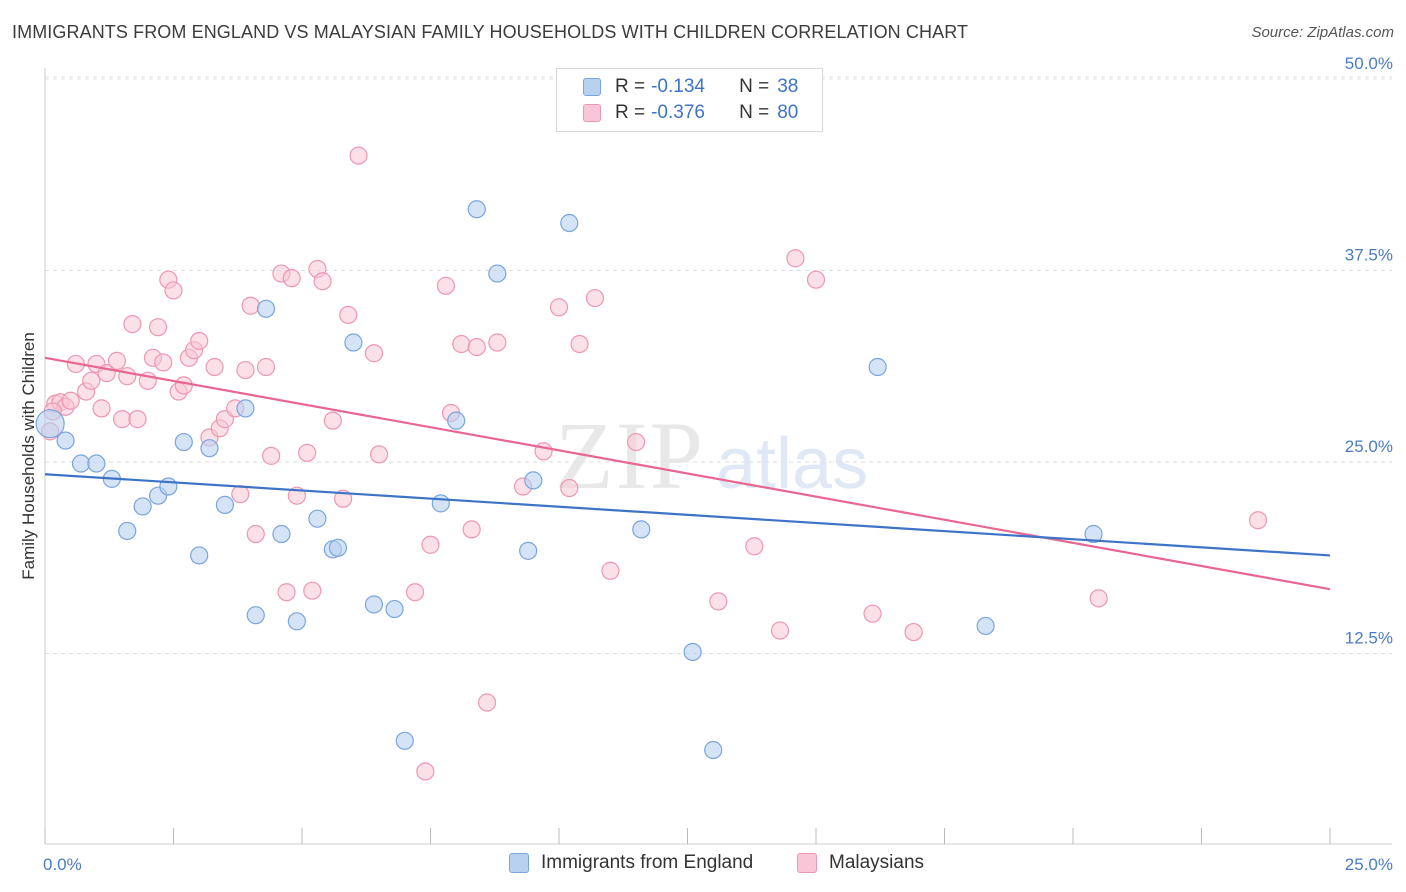 This screenshot has height=892, width=1406. I want to click on legend-n-label: N =, so click(754, 112).